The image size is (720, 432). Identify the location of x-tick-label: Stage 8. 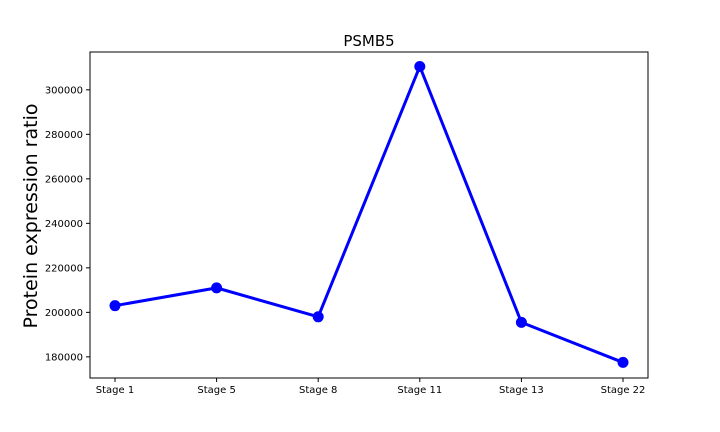
(318, 390).